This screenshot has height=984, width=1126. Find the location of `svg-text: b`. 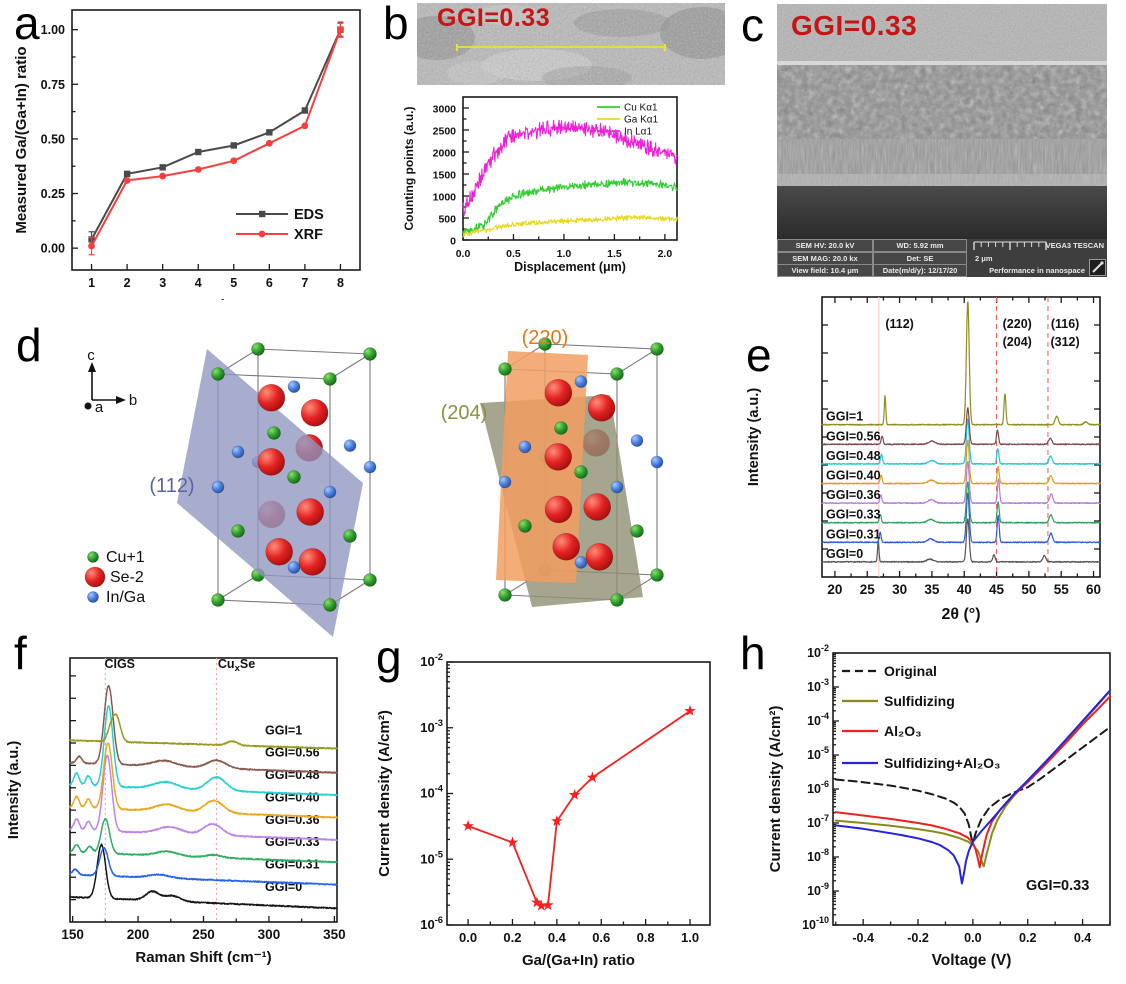

svg-text: b is located at coordinates (133, 400).